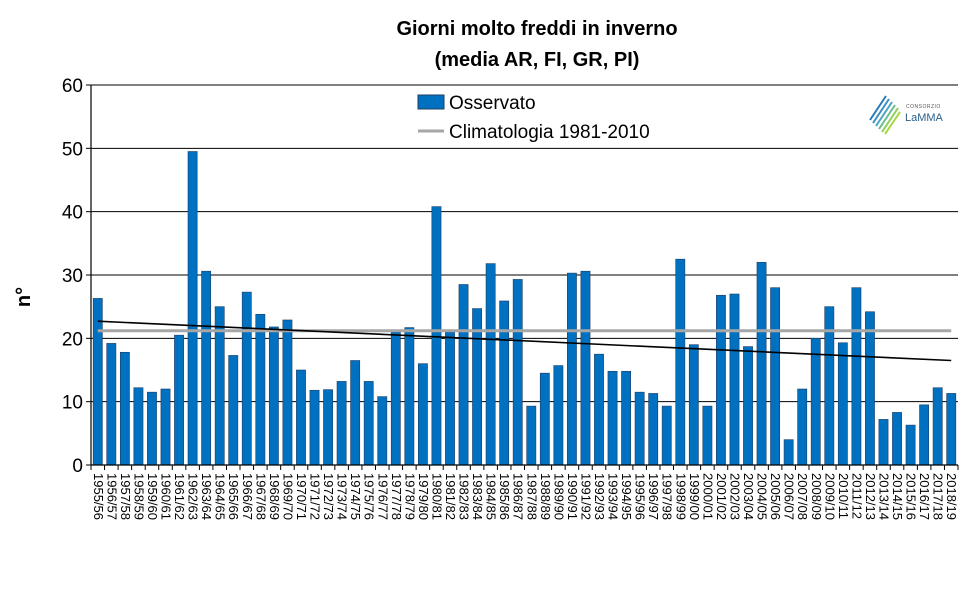  What do you see at coordinates (613, 496) in the screenshot?
I see `x-tick-label: 1993/94` at bounding box center [613, 496].